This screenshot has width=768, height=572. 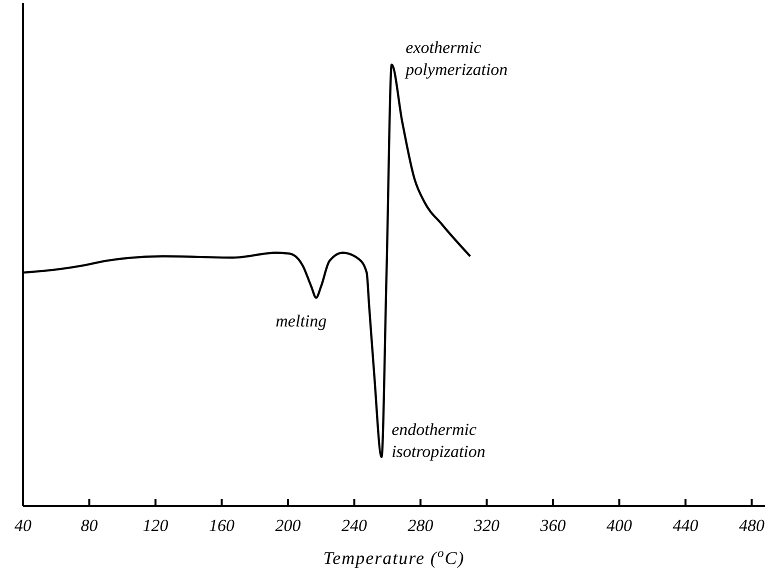 I want to click on x-tick-label: 440, so click(x=685, y=525).